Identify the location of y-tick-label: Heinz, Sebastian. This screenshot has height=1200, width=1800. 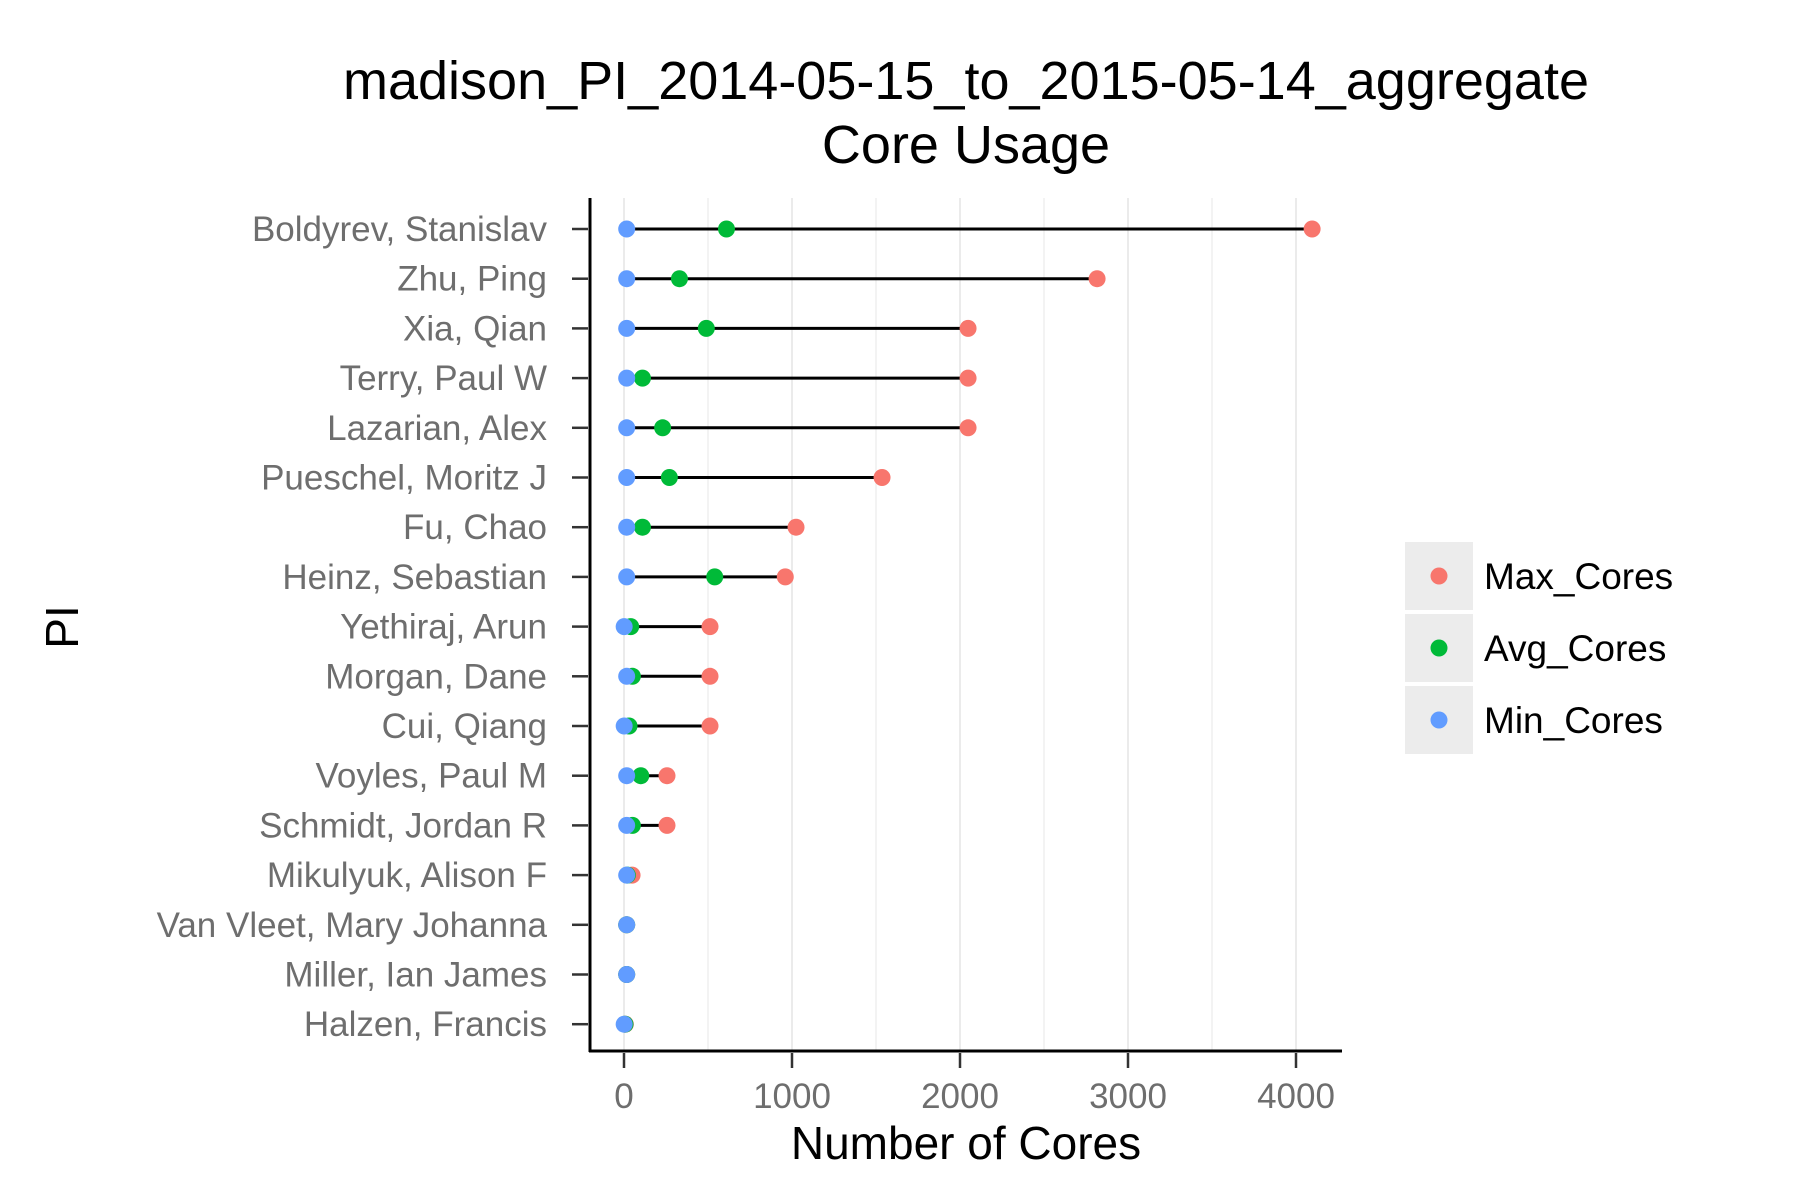
(414, 577).